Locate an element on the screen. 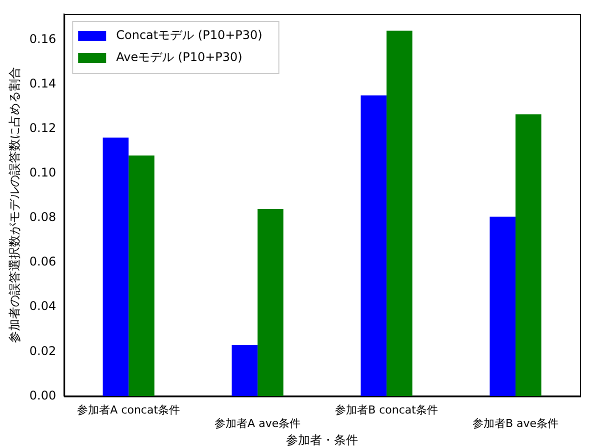 This screenshot has width=608, height=448. legend-label: Concatモデル (P10+P30) is located at coordinates (189, 35).